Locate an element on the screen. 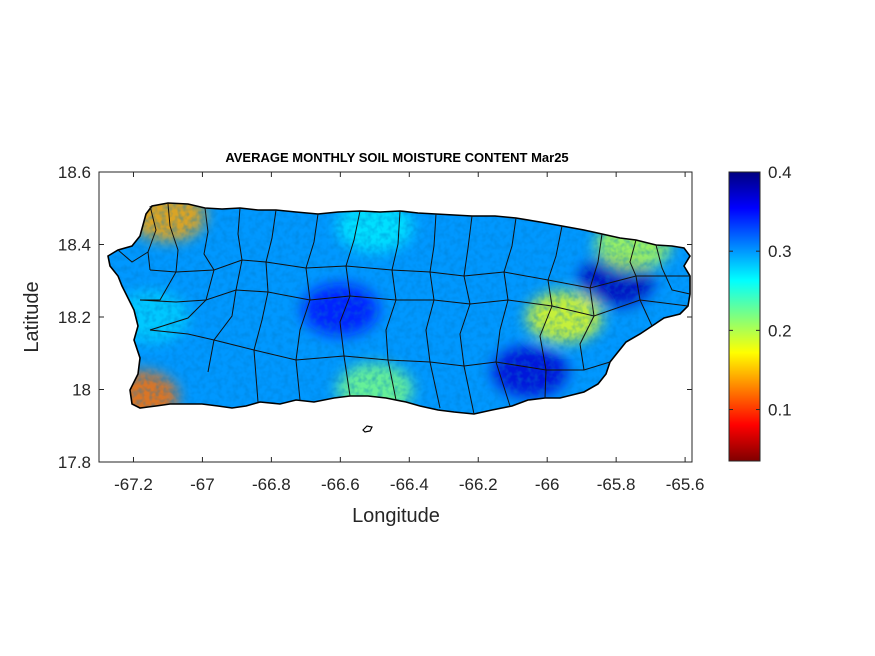  colorbar-ticks: 0.4 0.3 0.2 0.1 is located at coordinates (760, 291).